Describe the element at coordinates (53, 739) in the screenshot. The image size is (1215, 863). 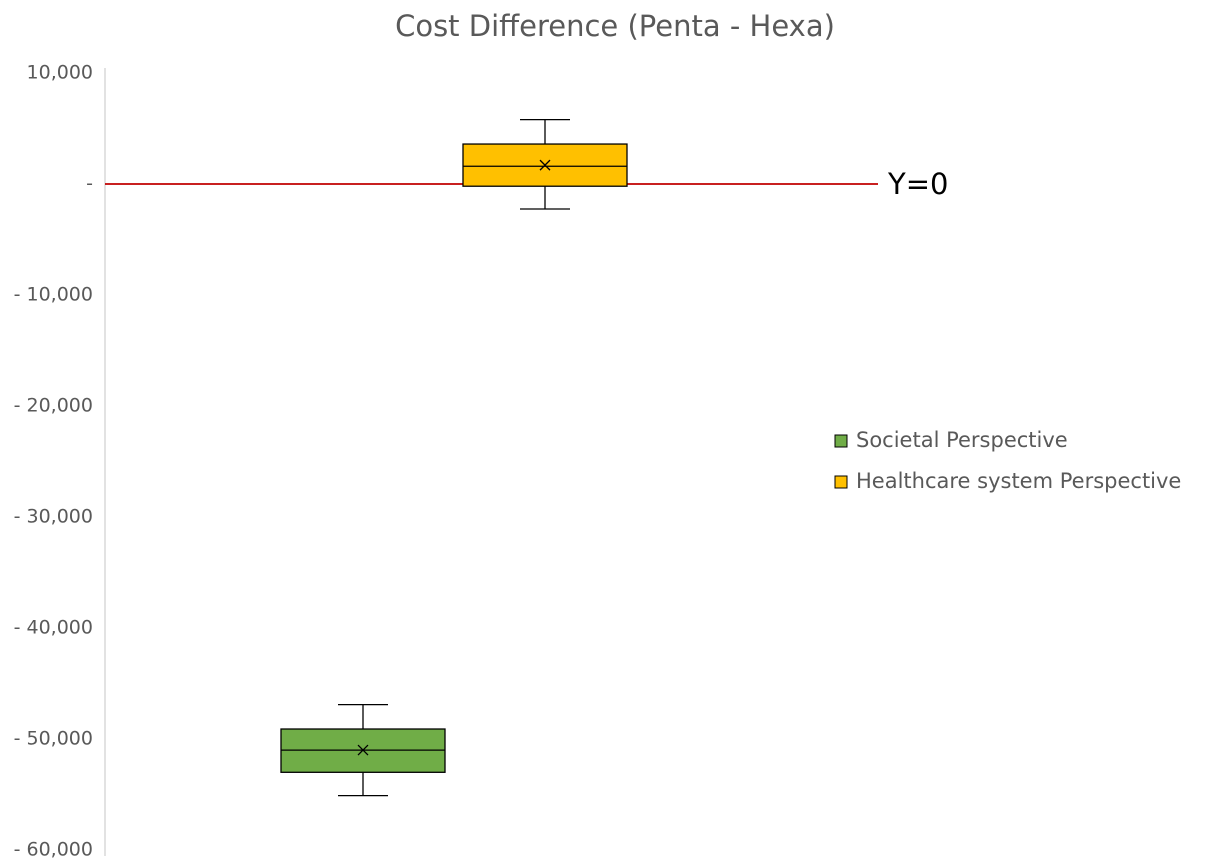
I see `y-tick-label: - 50,000` at that location.